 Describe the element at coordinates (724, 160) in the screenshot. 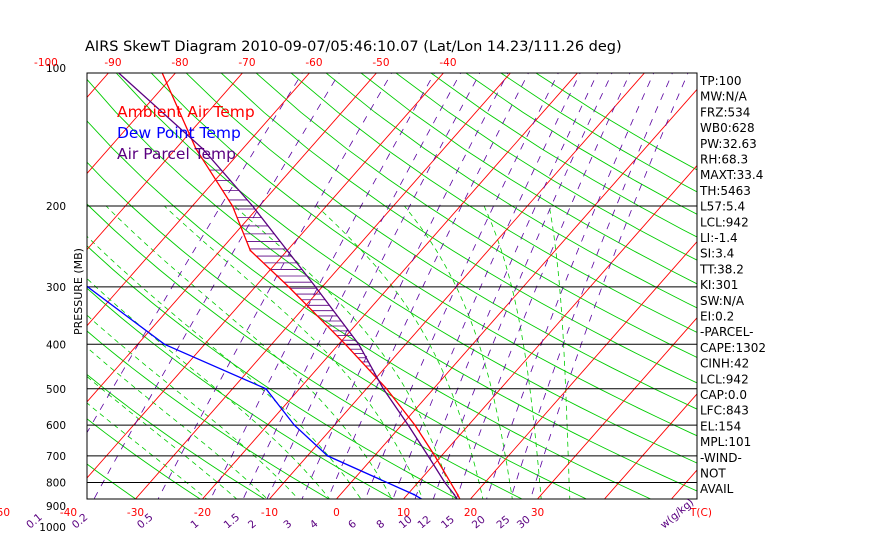

I see `index-entry: RH:68.3` at that location.